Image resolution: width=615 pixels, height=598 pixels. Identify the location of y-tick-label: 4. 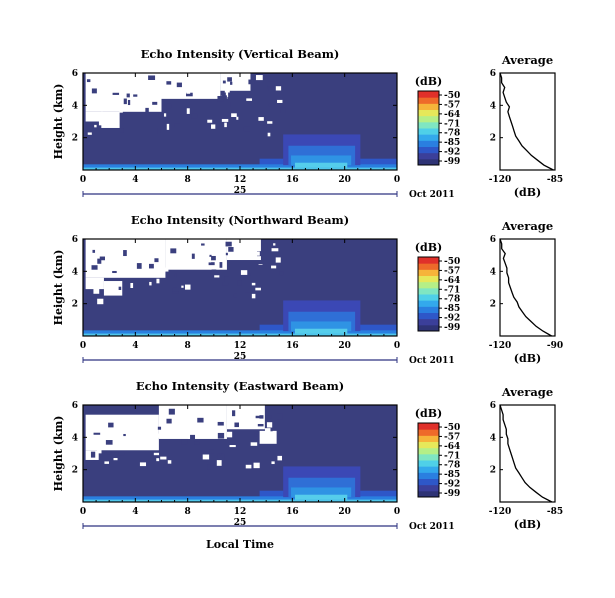
(75, 106).